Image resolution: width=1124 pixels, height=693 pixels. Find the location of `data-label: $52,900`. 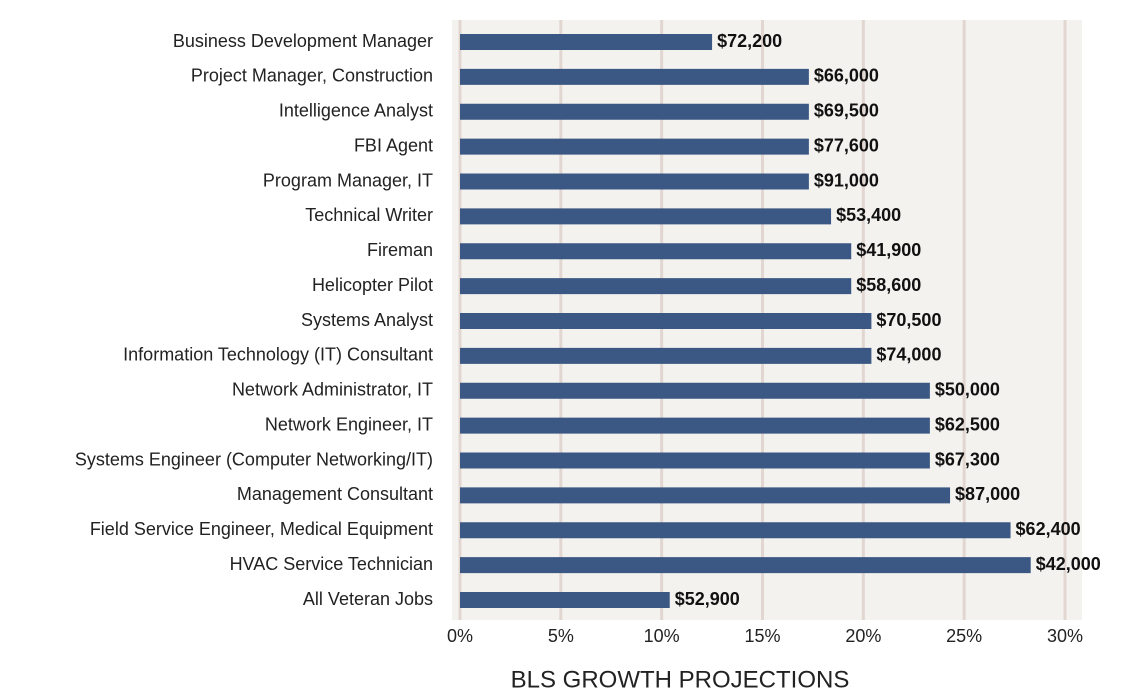

data-label: $52,900 is located at coordinates (707, 599).